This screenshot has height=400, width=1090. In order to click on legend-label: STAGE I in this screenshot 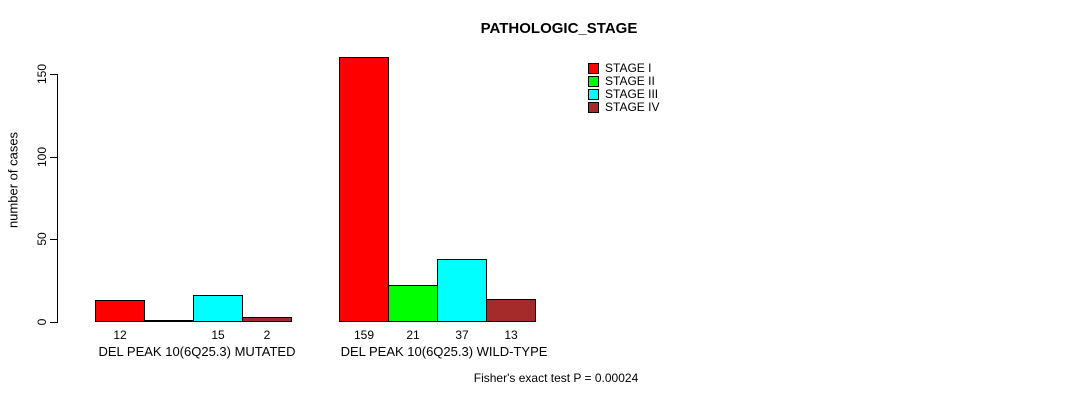, I will do `click(628, 68)`.